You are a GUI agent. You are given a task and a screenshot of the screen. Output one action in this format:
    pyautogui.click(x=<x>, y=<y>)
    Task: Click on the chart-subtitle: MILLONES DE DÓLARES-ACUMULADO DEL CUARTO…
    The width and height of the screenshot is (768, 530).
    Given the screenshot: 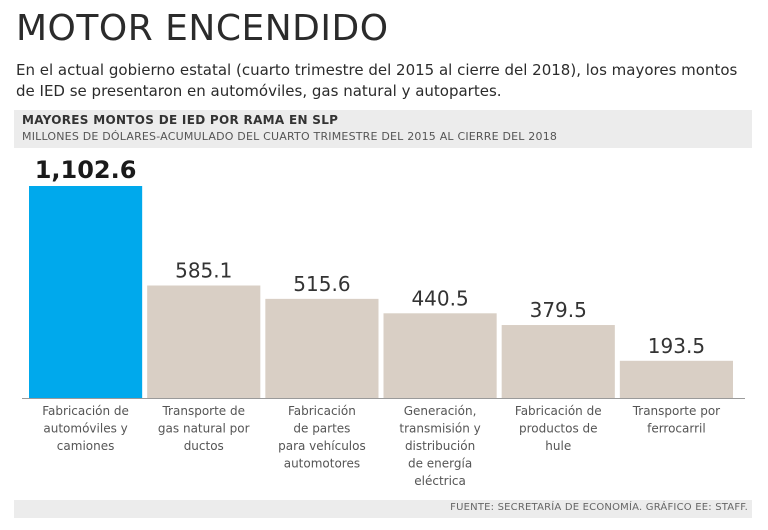 What is the action you would take?
    pyautogui.click(x=290, y=136)
    